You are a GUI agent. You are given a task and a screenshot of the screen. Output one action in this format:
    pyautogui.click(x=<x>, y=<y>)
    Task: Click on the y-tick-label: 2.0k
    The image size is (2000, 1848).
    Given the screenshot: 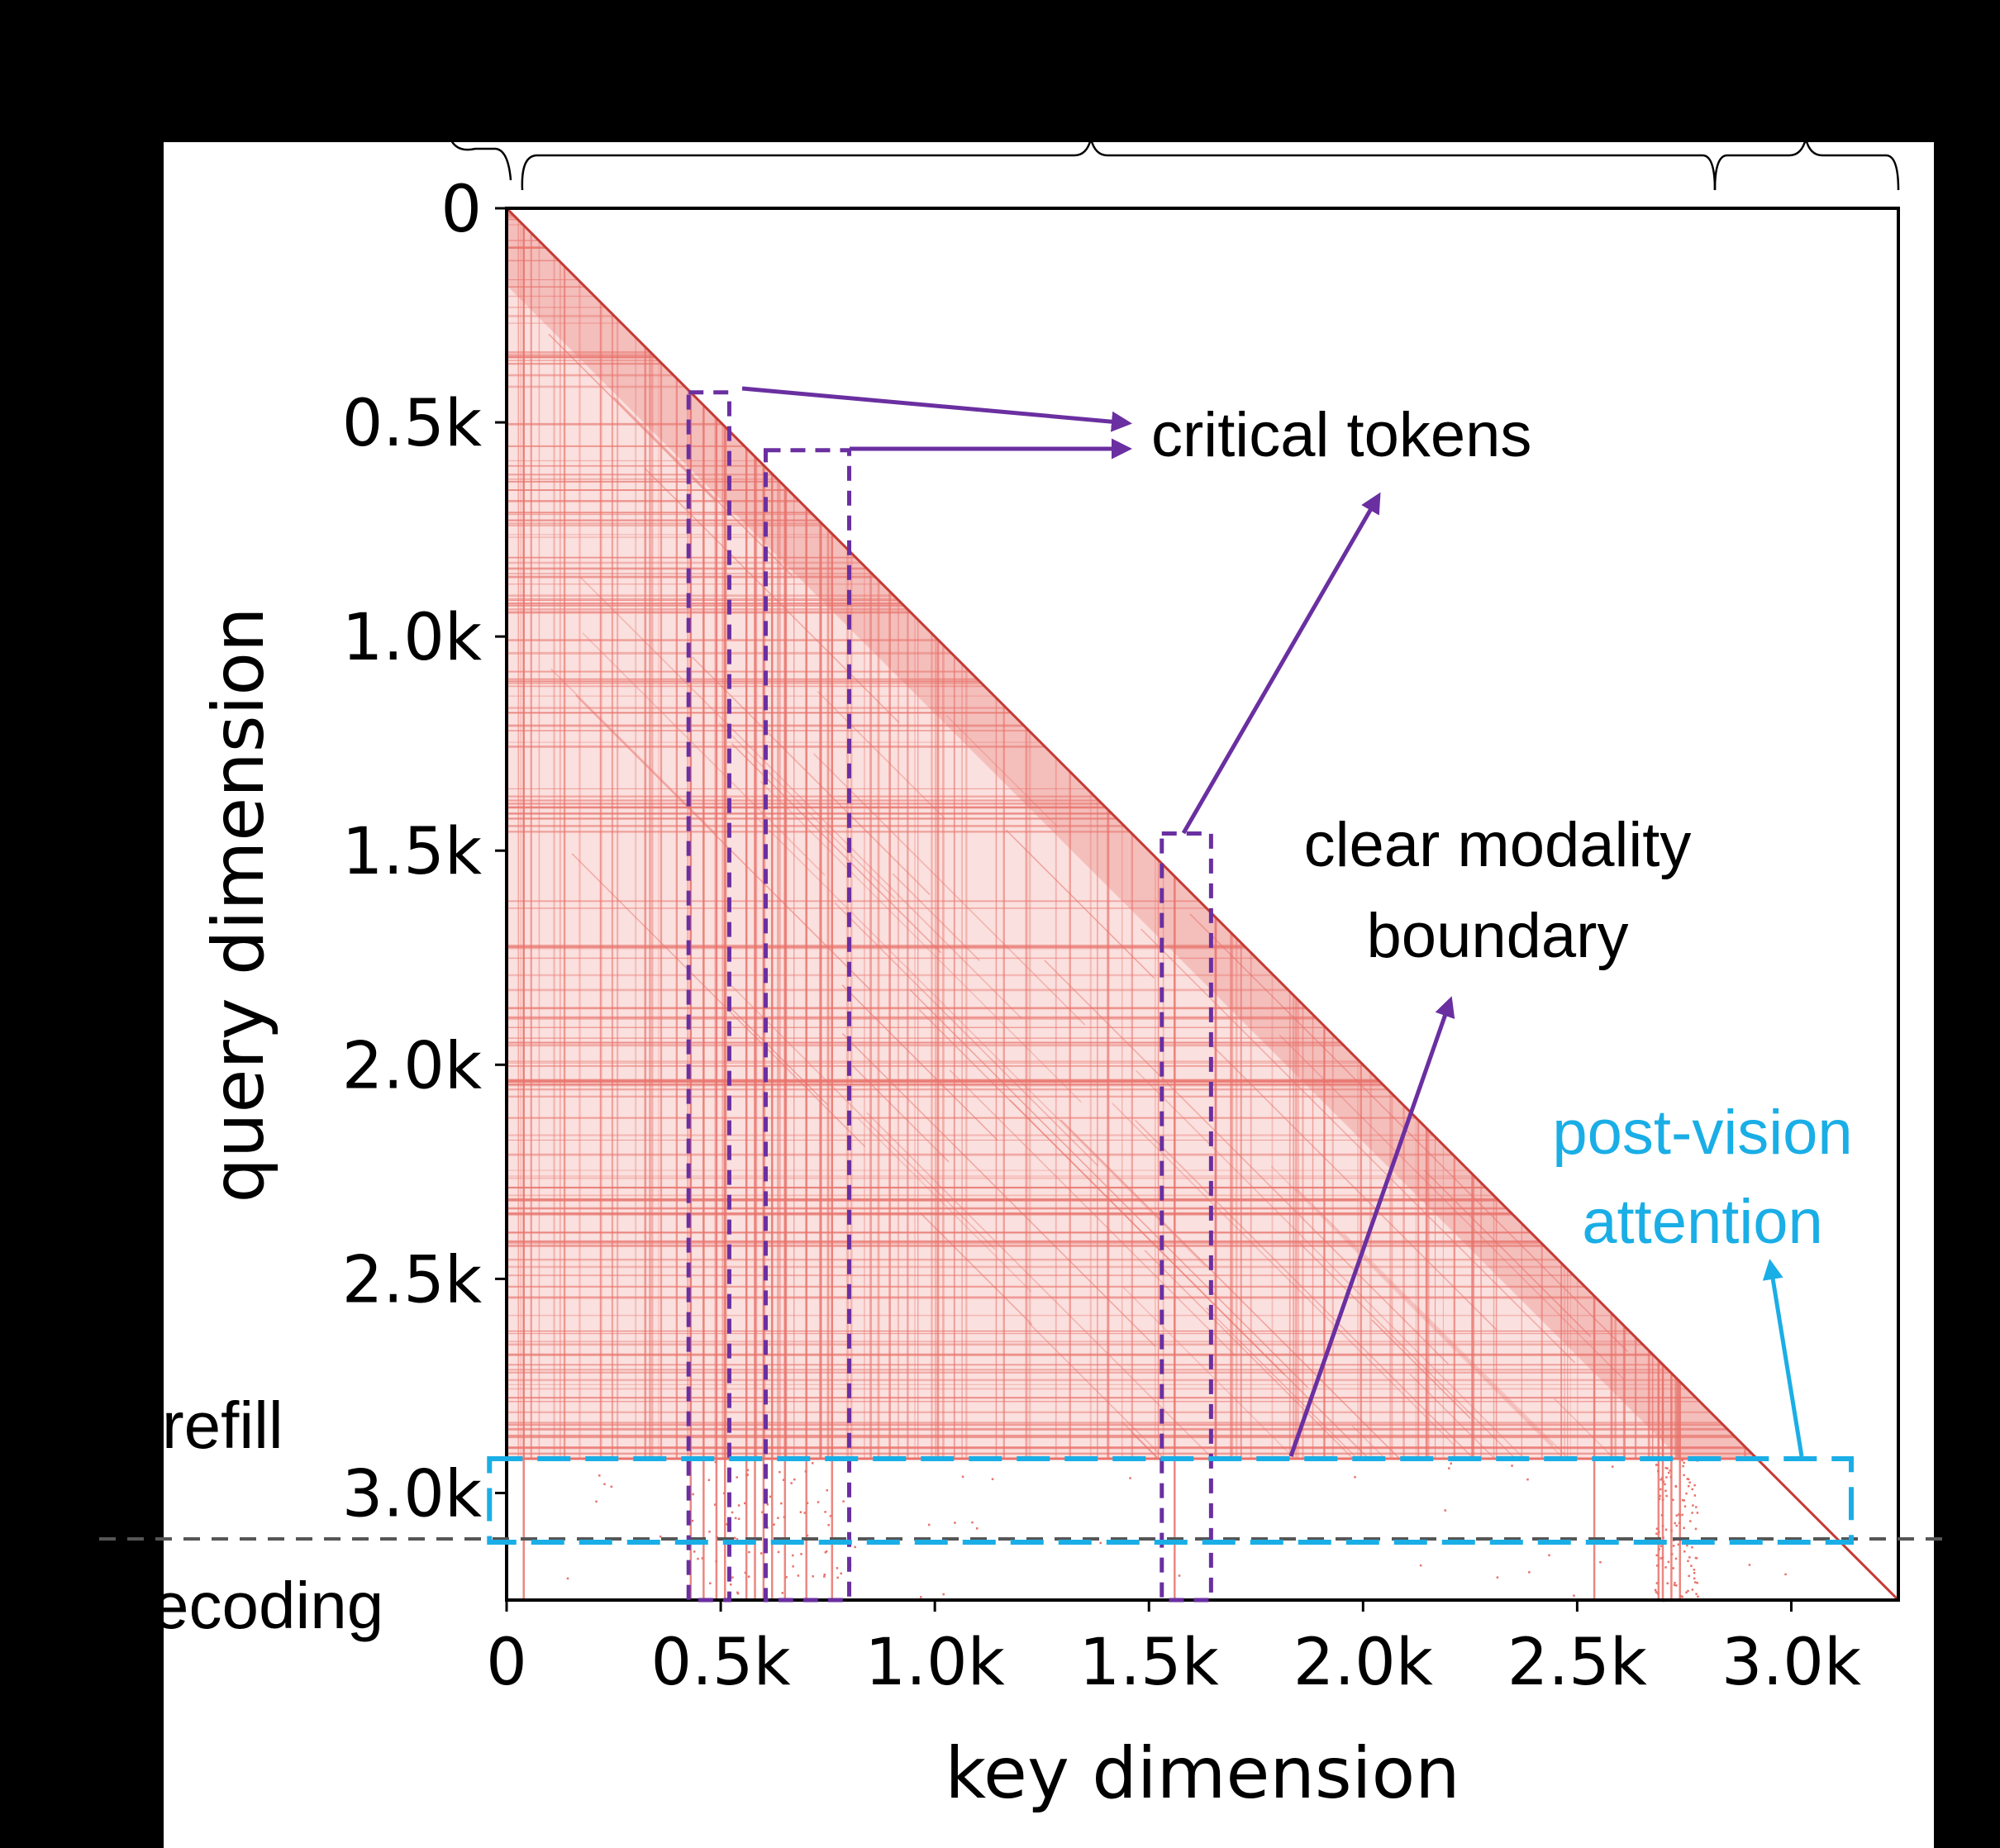 What is the action you would take?
    pyautogui.click(x=412, y=1066)
    